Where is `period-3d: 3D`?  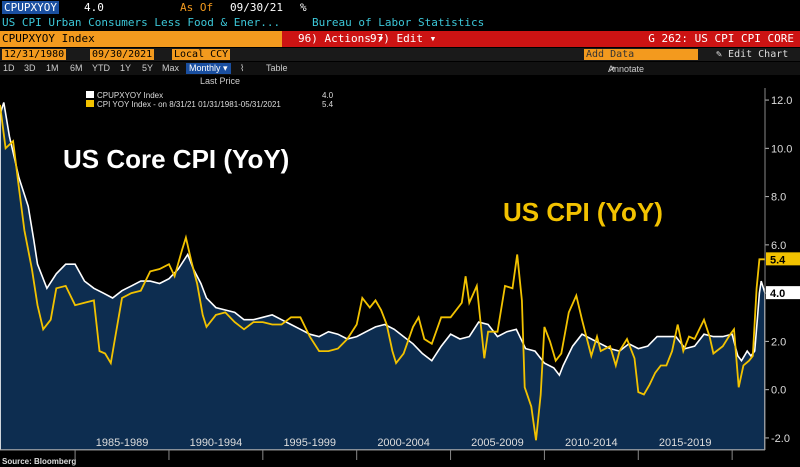
period-3d: 3D is located at coordinates (30, 68).